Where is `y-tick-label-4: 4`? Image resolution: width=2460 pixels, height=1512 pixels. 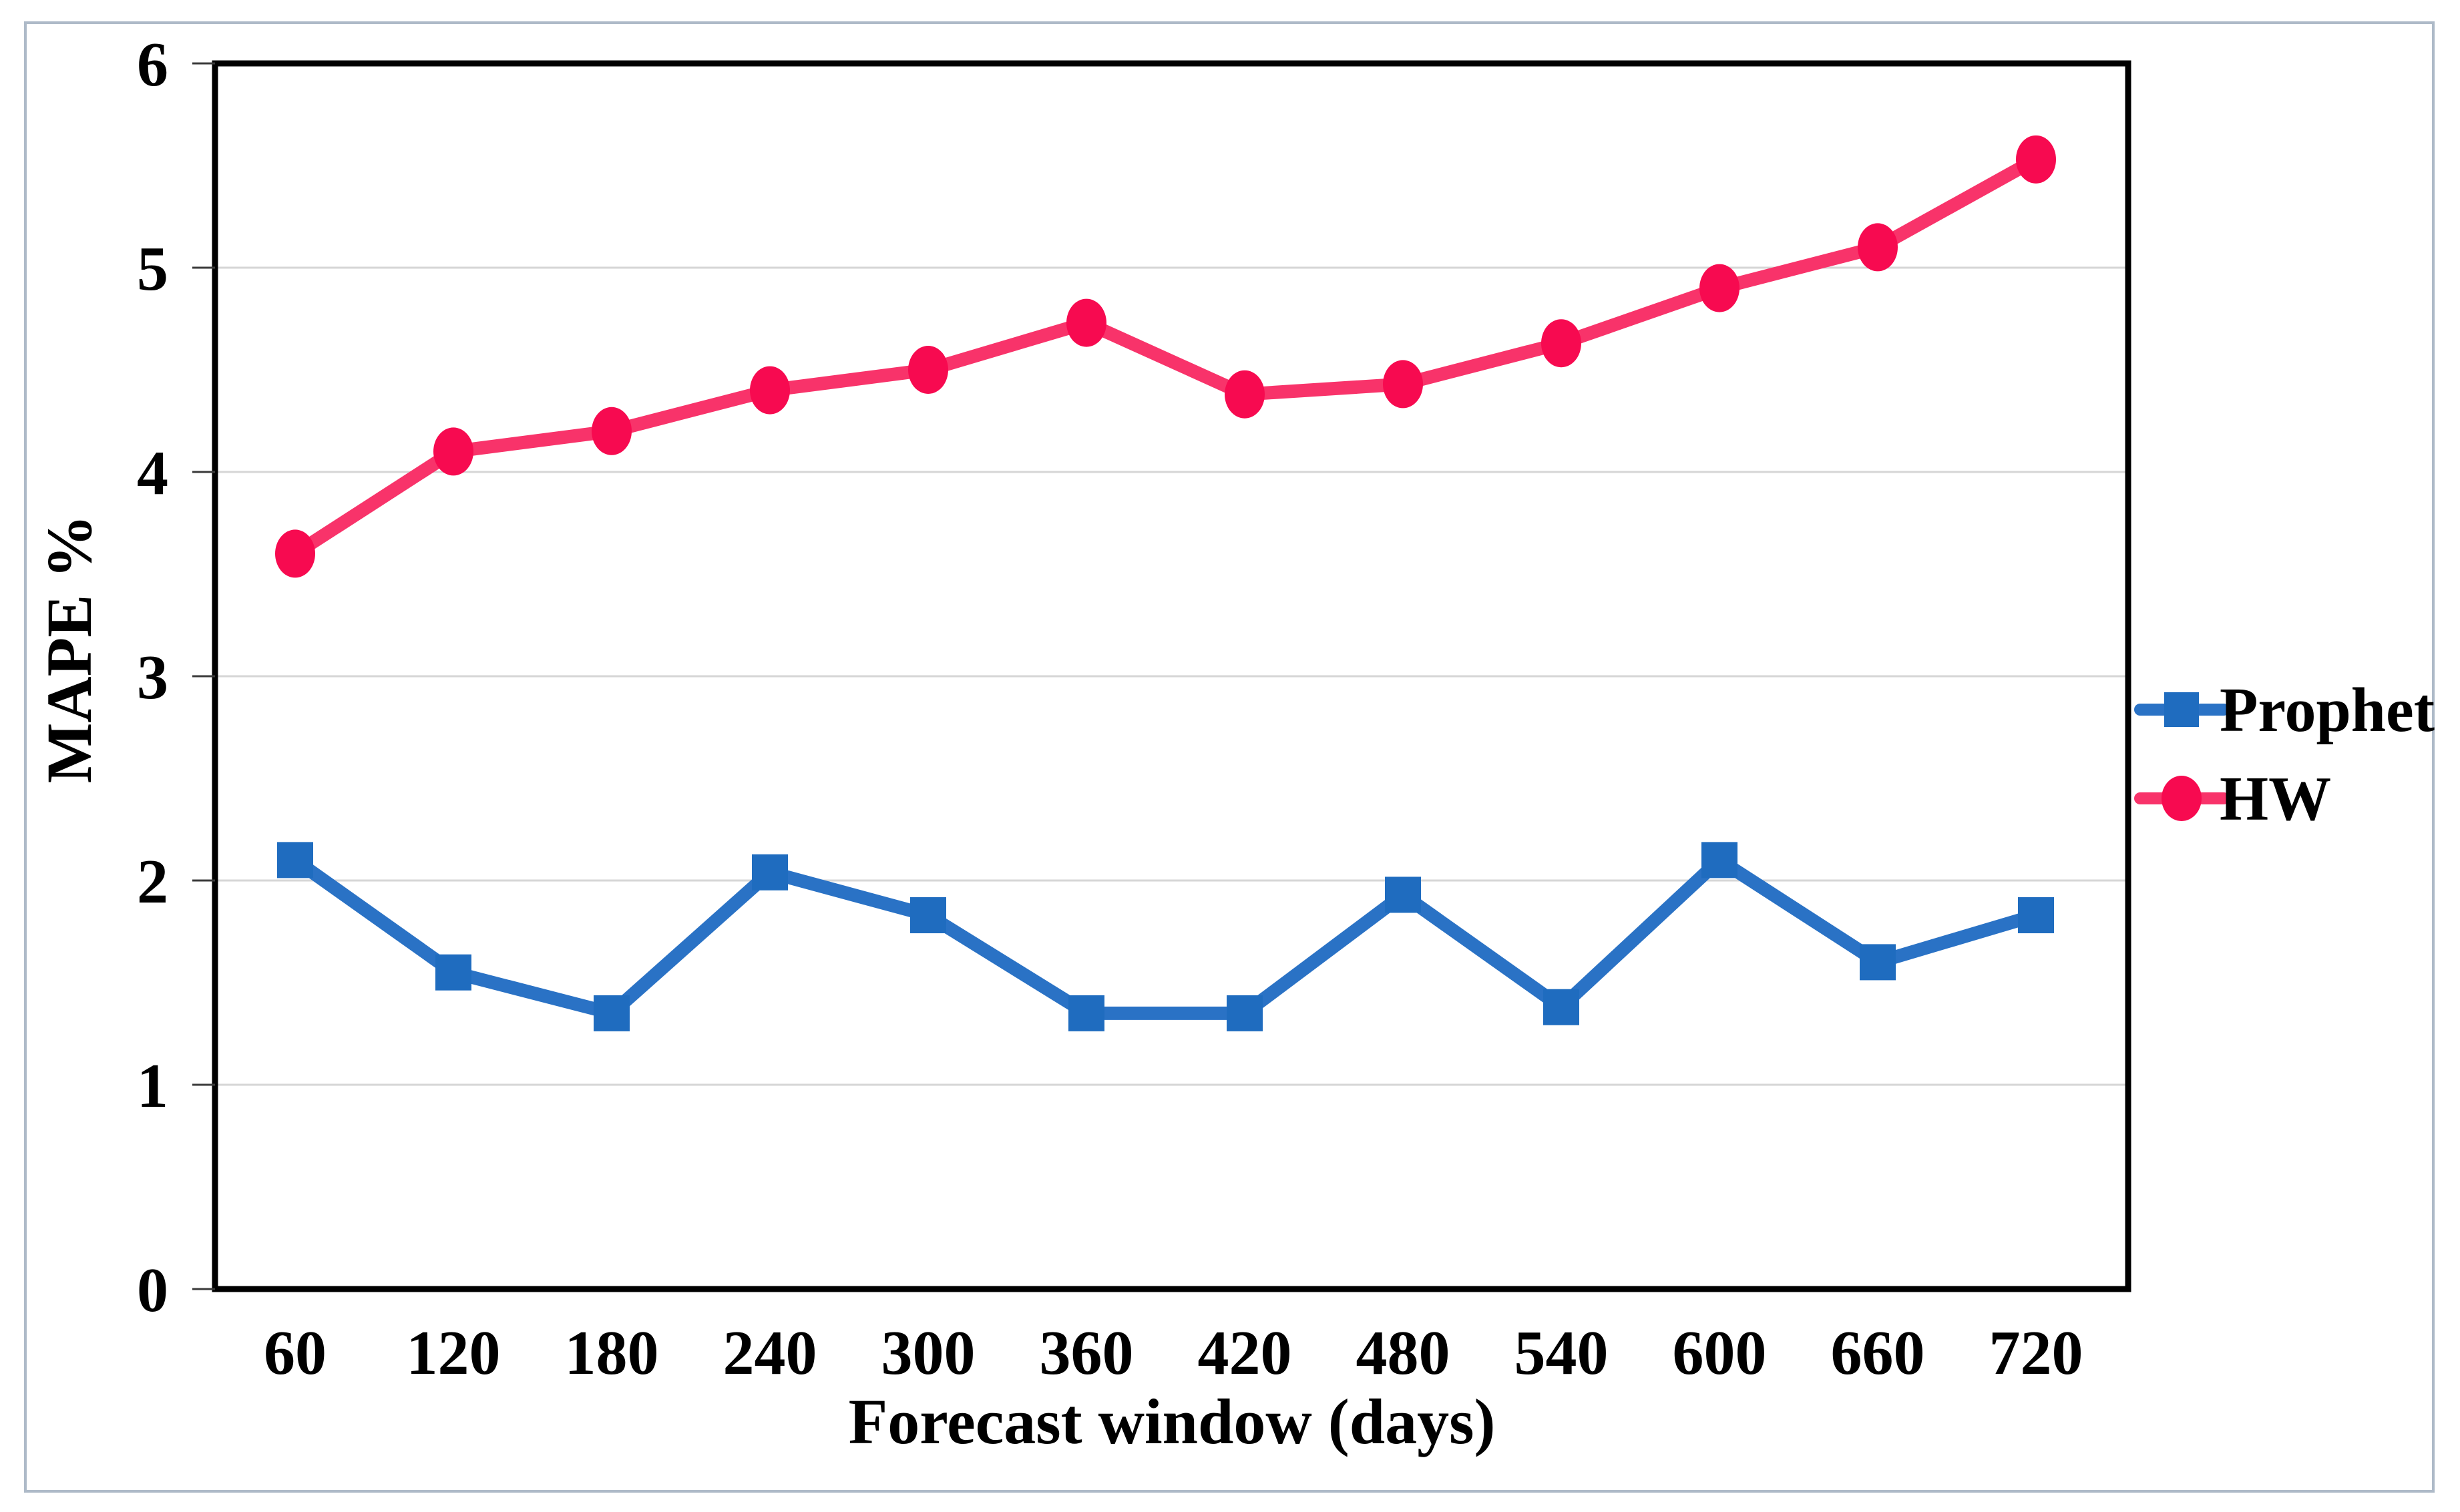 y-tick-label-4: 4 is located at coordinates (152, 474).